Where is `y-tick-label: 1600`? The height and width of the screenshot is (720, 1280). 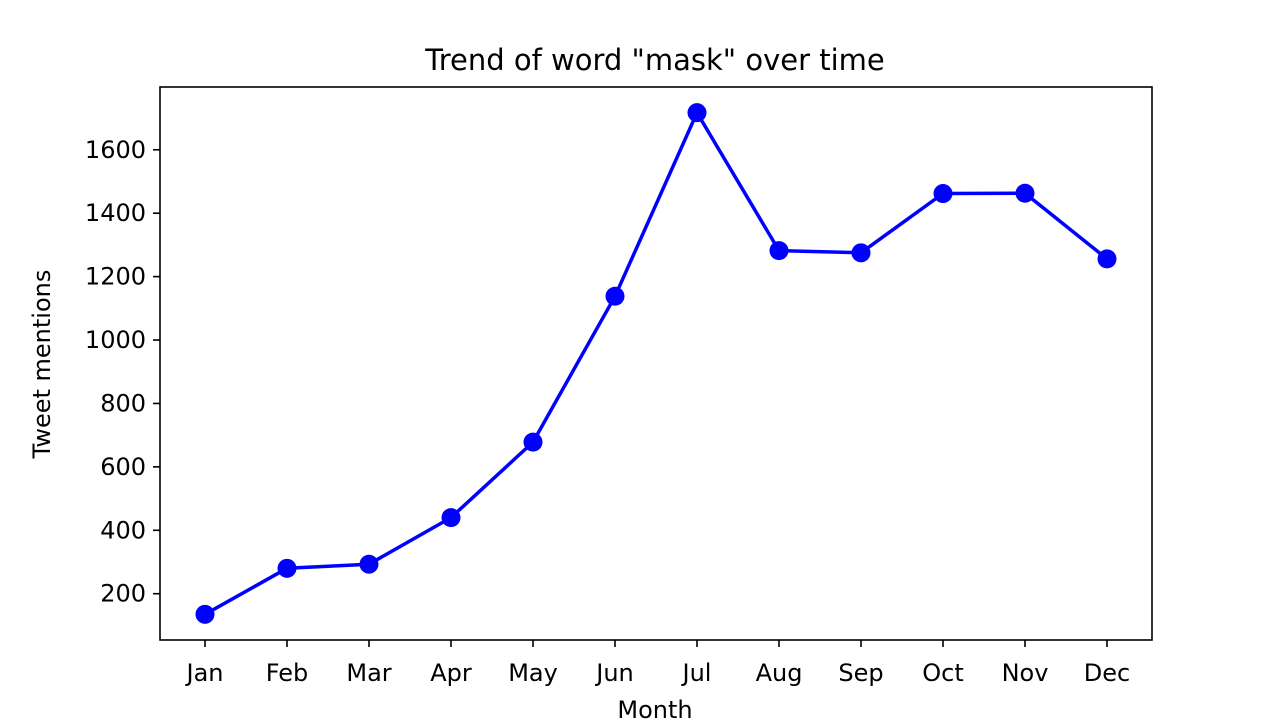 y-tick-label: 1600 is located at coordinates (115, 150).